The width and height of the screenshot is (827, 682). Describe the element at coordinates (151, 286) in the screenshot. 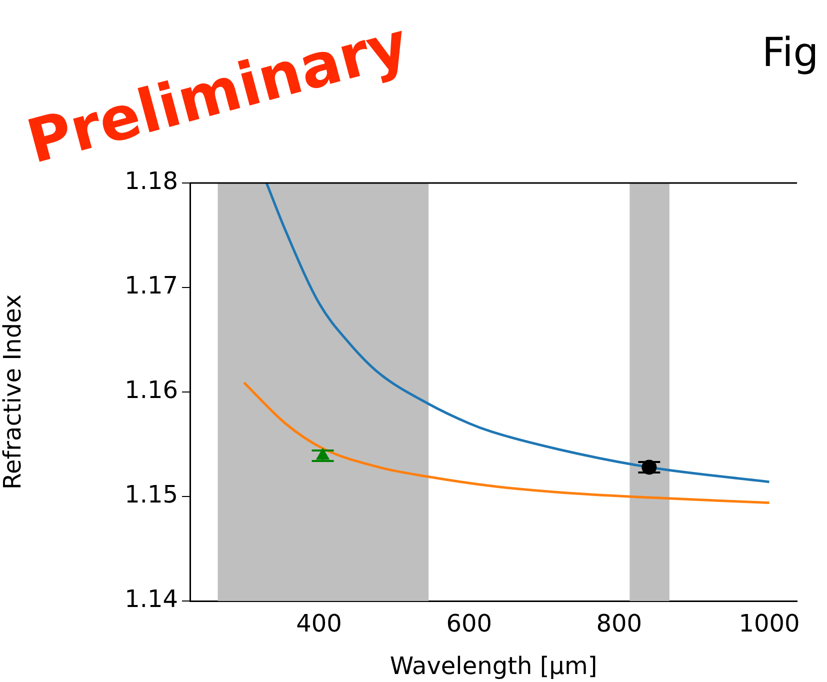

I see `y-tick-label: 1.17` at that location.